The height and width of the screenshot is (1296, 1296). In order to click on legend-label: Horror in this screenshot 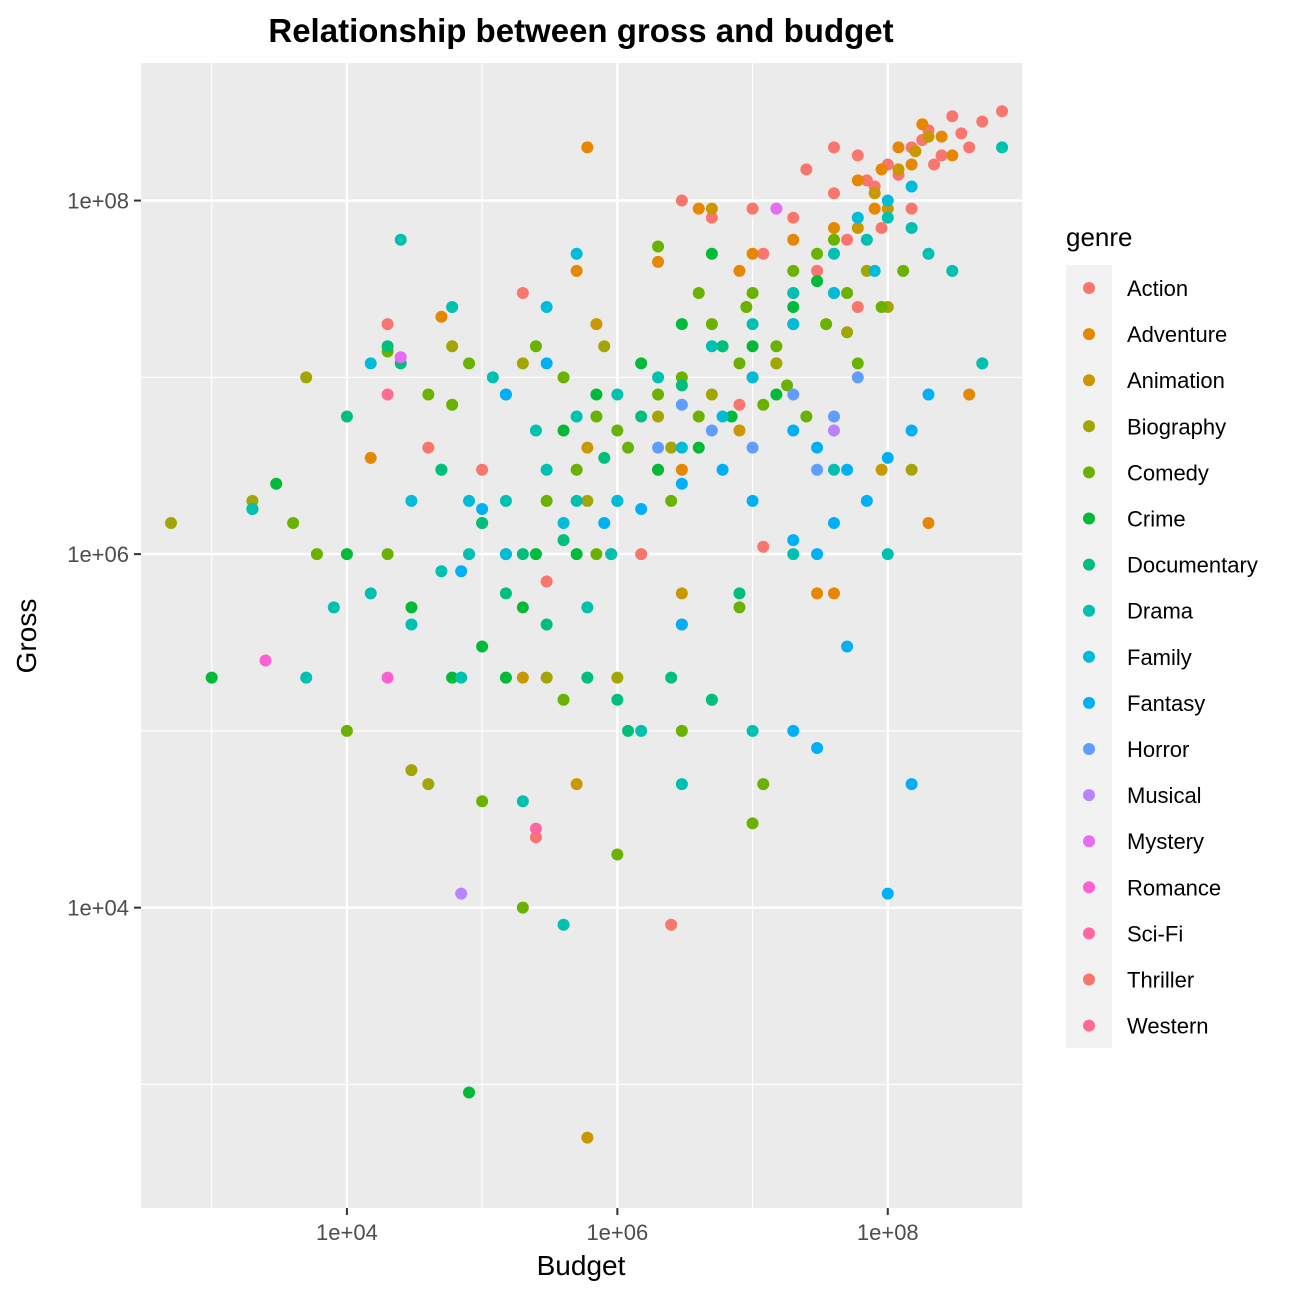, I will do `click(1158, 749)`.